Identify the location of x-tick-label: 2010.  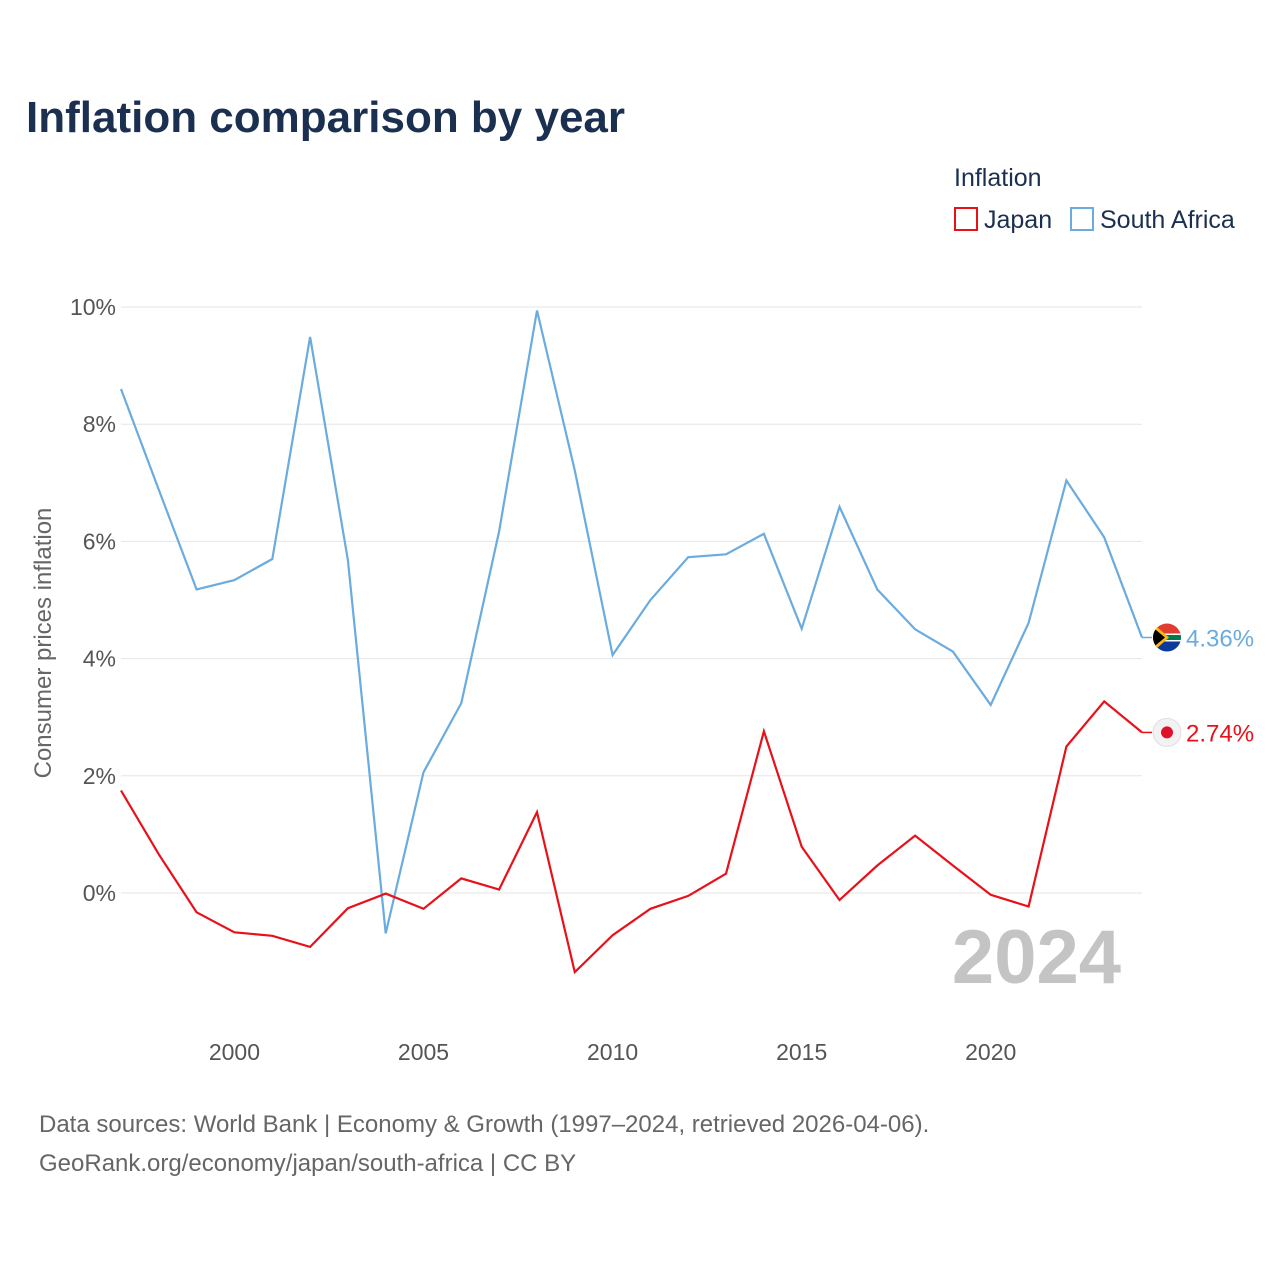
(612, 1052).